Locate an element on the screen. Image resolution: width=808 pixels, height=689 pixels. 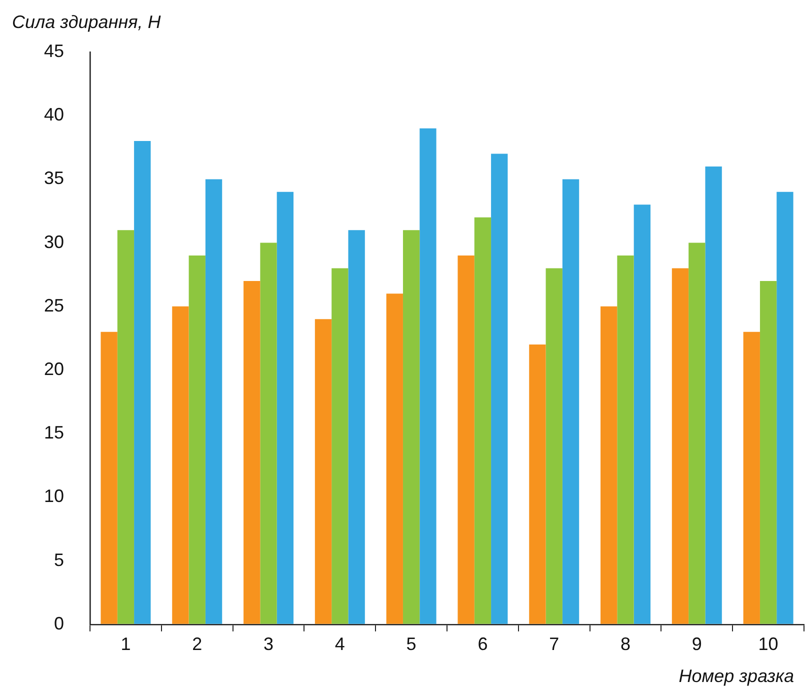
y-axis-title: Сила здирання, Н is located at coordinates (86, 22).